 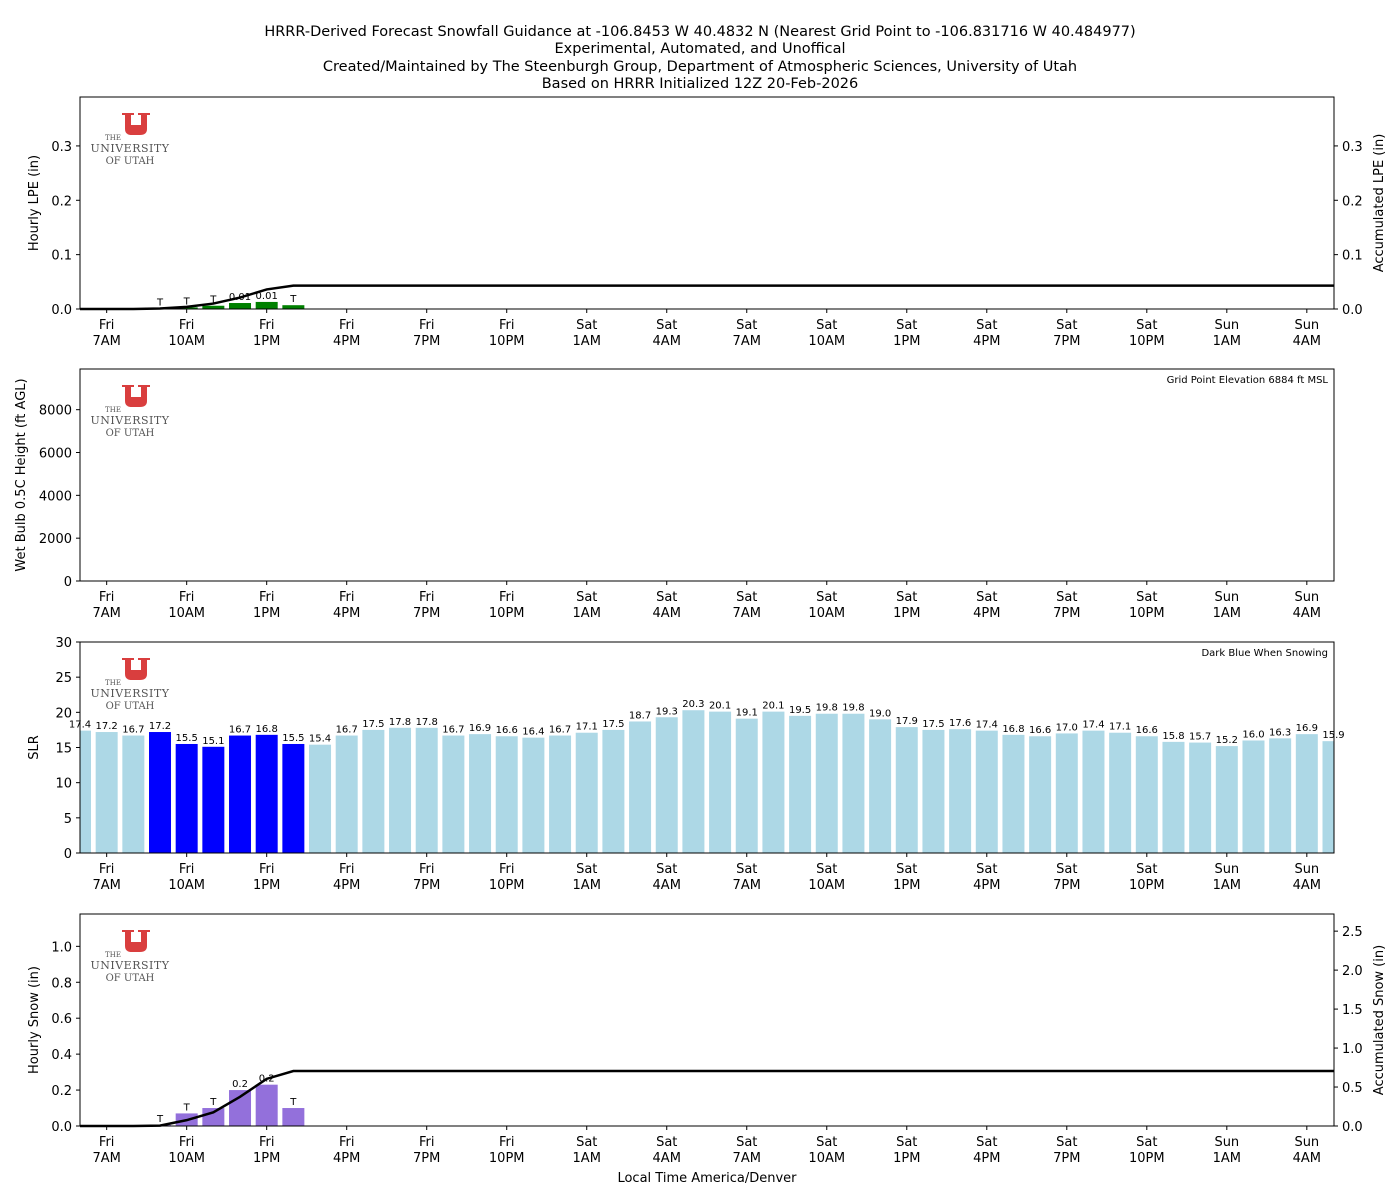 I want to click on bar-label: 16.8, so click(x=1013, y=729).